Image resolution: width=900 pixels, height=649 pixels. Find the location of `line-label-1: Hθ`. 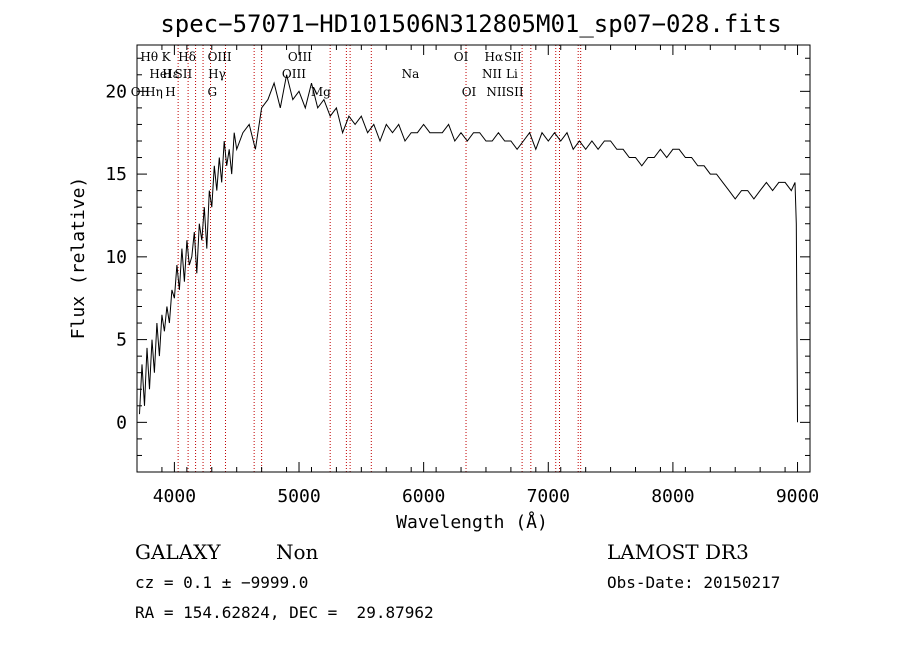

line-label-1: Hθ is located at coordinates (149, 57).